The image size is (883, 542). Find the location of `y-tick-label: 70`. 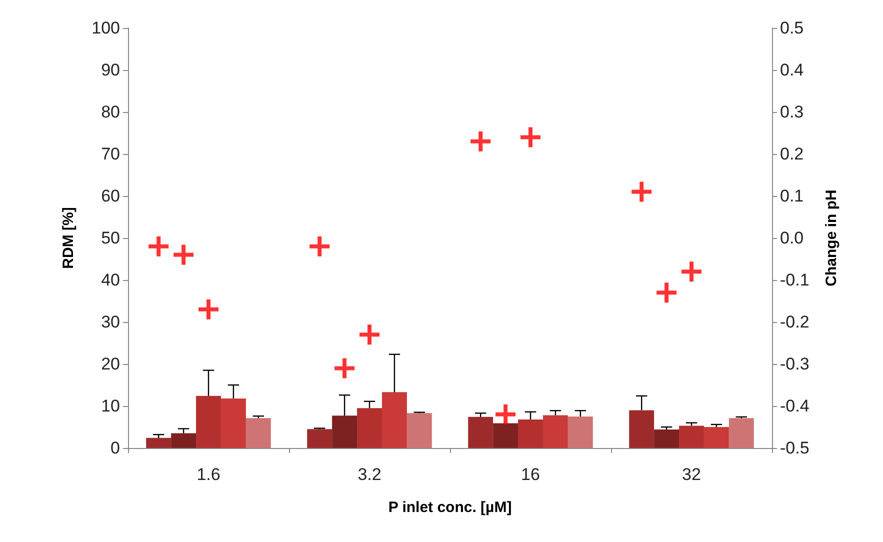

y-tick-label: 70 is located at coordinates (110, 154).